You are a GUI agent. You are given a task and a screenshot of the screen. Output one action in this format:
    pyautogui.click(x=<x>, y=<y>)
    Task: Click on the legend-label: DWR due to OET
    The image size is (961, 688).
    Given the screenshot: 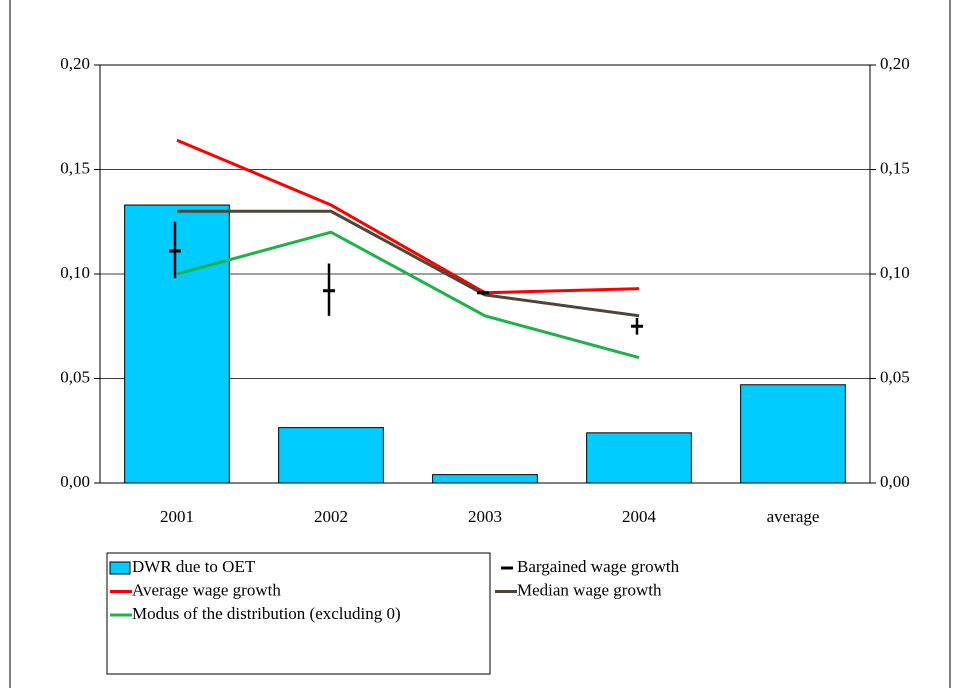 What is the action you would take?
    pyautogui.click(x=194, y=566)
    